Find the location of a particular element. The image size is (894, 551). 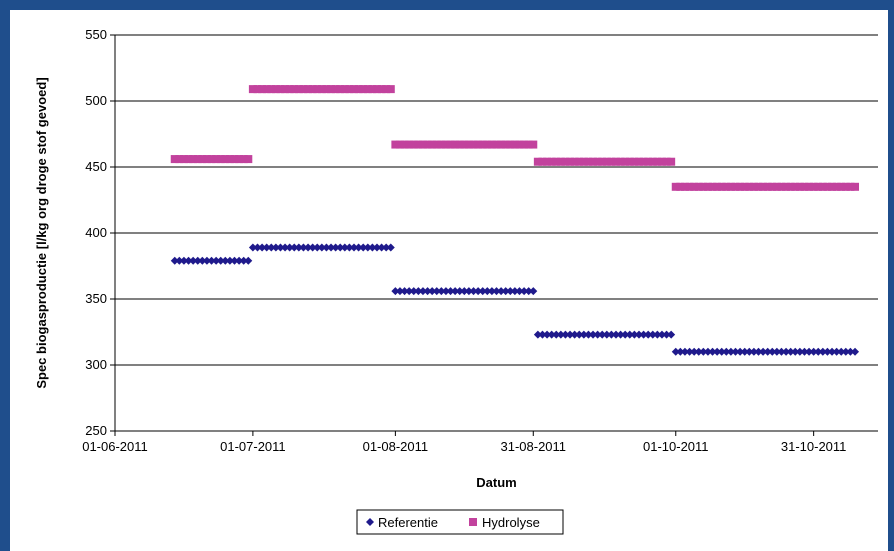

x-tick-label: 31-10-2011 is located at coordinates (814, 446).